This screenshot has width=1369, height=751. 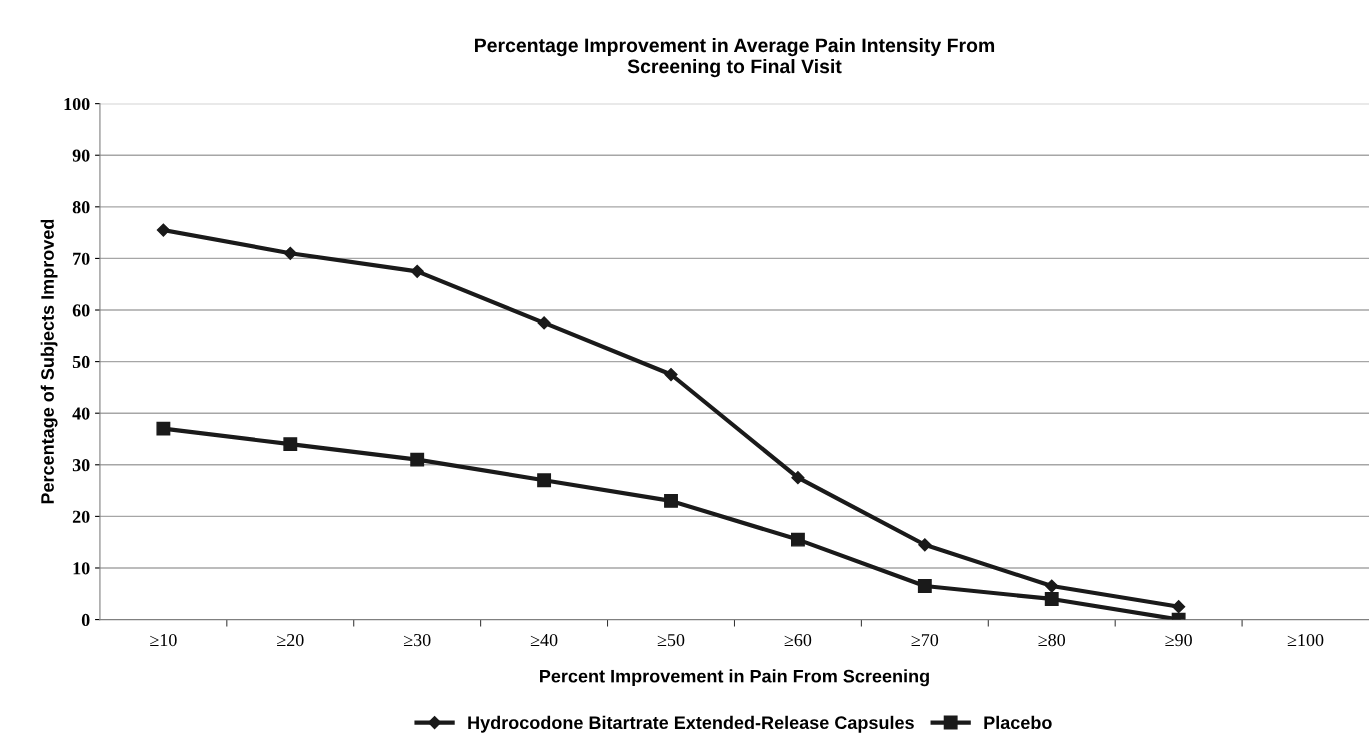 What do you see at coordinates (81, 207) in the screenshot?
I see `y-tick-label: 80` at bounding box center [81, 207].